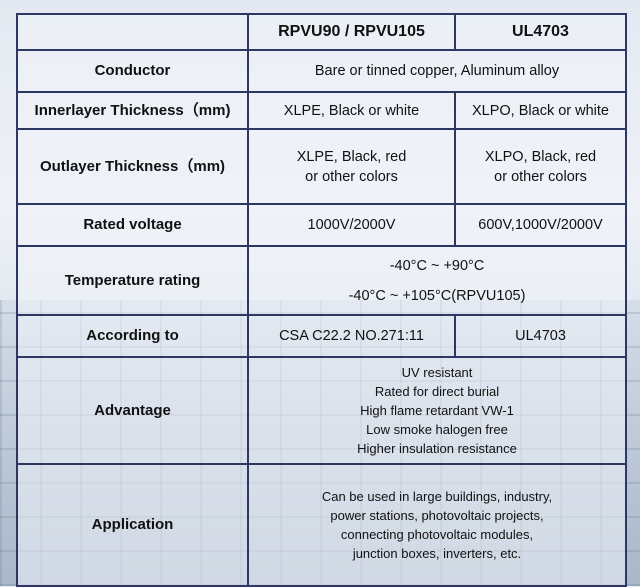 Image resolution: width=640 pixels, height=587 pixels. I want to click on value-voltage-rpvu: 1000V/2000V, so click(351, 225).